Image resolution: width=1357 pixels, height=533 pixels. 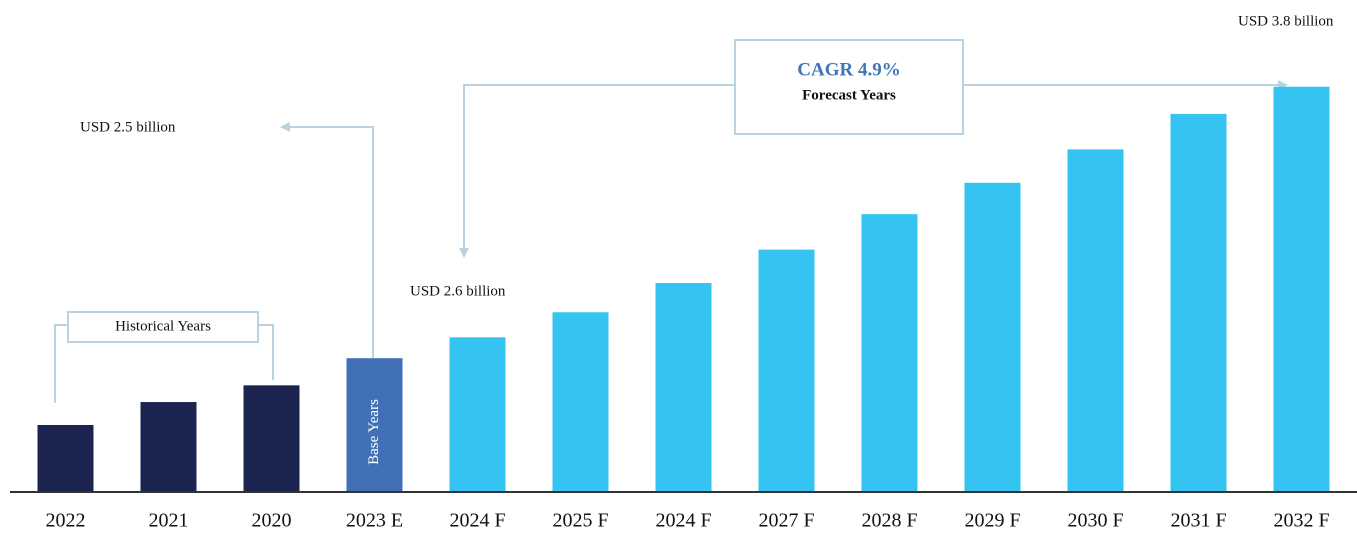 What do you see at coordinates (1301, 521) in the screenshot?
I see `x-tick-label: 2032 F` at bounding box center [1301, 521].